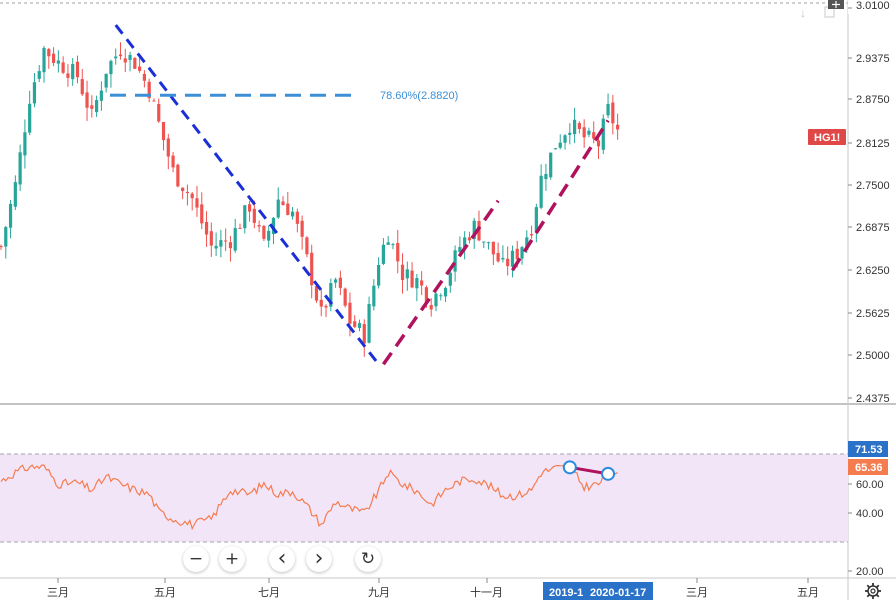 This screenshot has height=605, width=896. Describe the element at coordinates (598, 591) in the screenshot. I see `time-range-highlight` at that location.